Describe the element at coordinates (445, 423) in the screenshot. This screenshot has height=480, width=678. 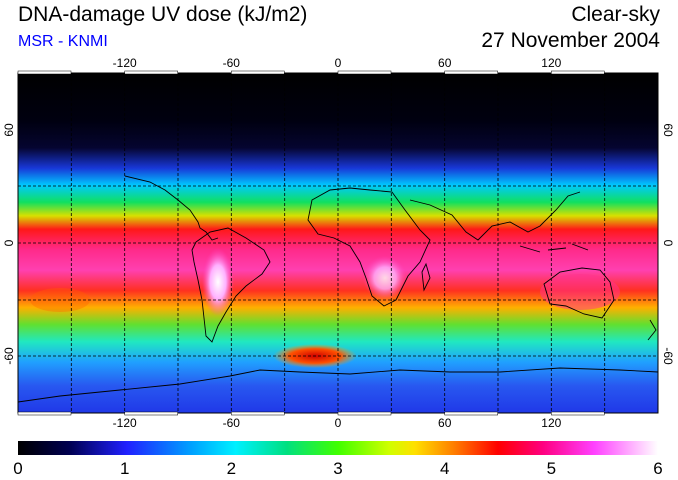
I see `lon-label-bottom: 60` at that location.